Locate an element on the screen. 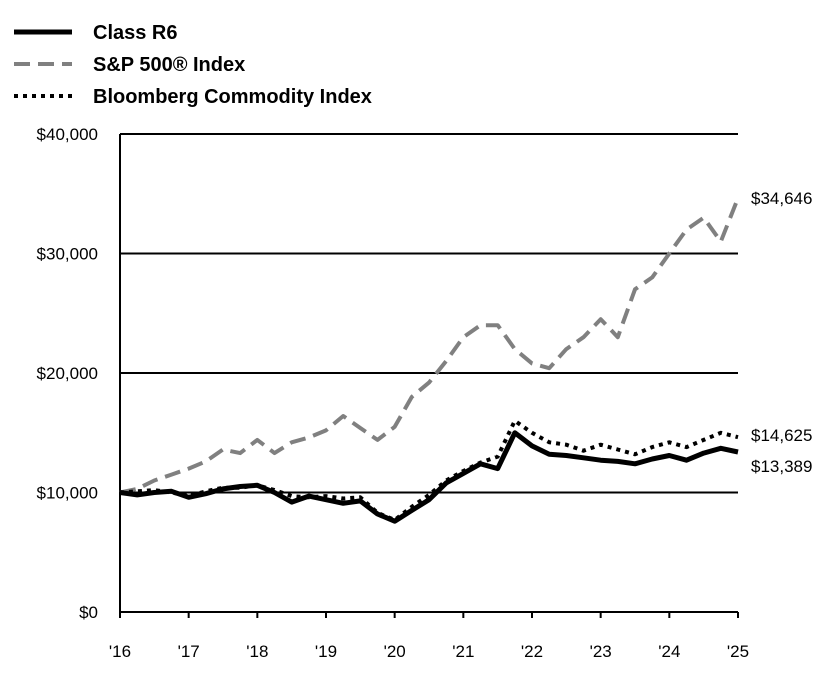 The height and width of the screenshot is (696, 840). y-tick-label-2: $20,000 is located at coordinates (67, 373).